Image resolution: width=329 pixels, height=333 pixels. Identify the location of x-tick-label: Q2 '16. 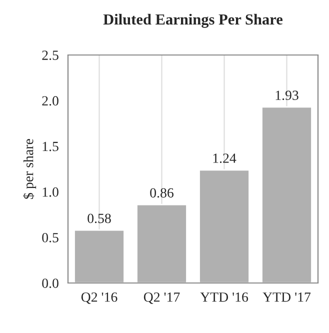
(99, 298).